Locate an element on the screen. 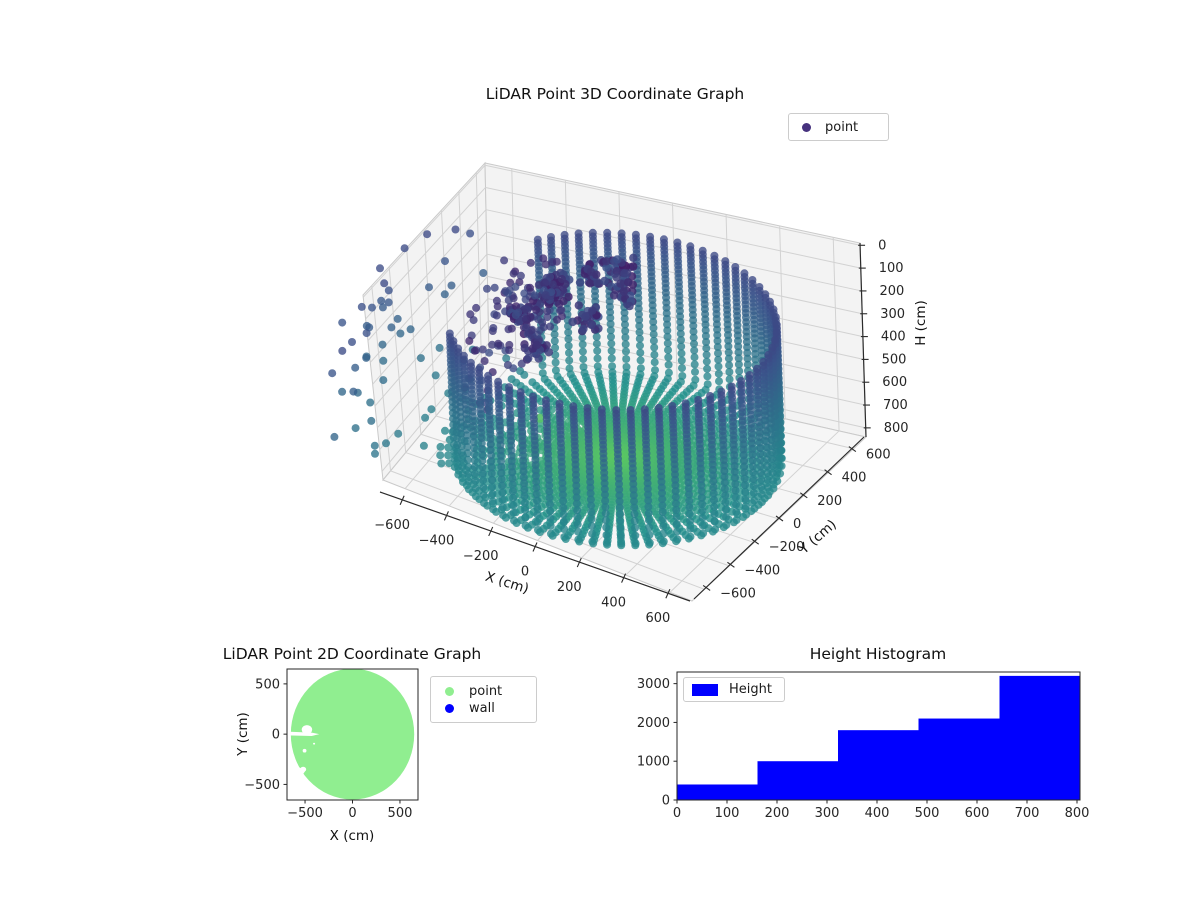  height-swatch is located at coordinates (705, 689).